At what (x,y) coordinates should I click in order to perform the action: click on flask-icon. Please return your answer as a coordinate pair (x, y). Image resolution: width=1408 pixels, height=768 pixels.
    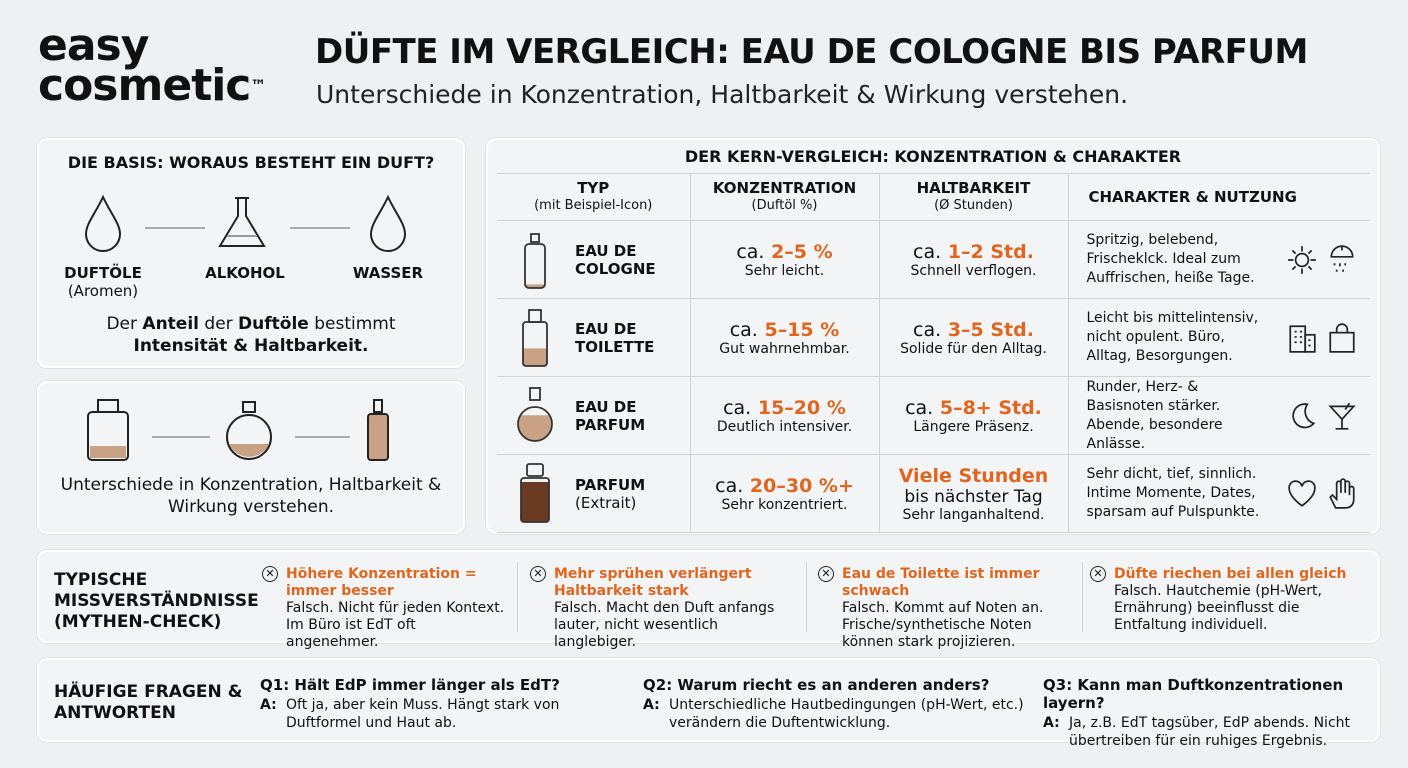
    Looking at the image, I should click on (242, 222).